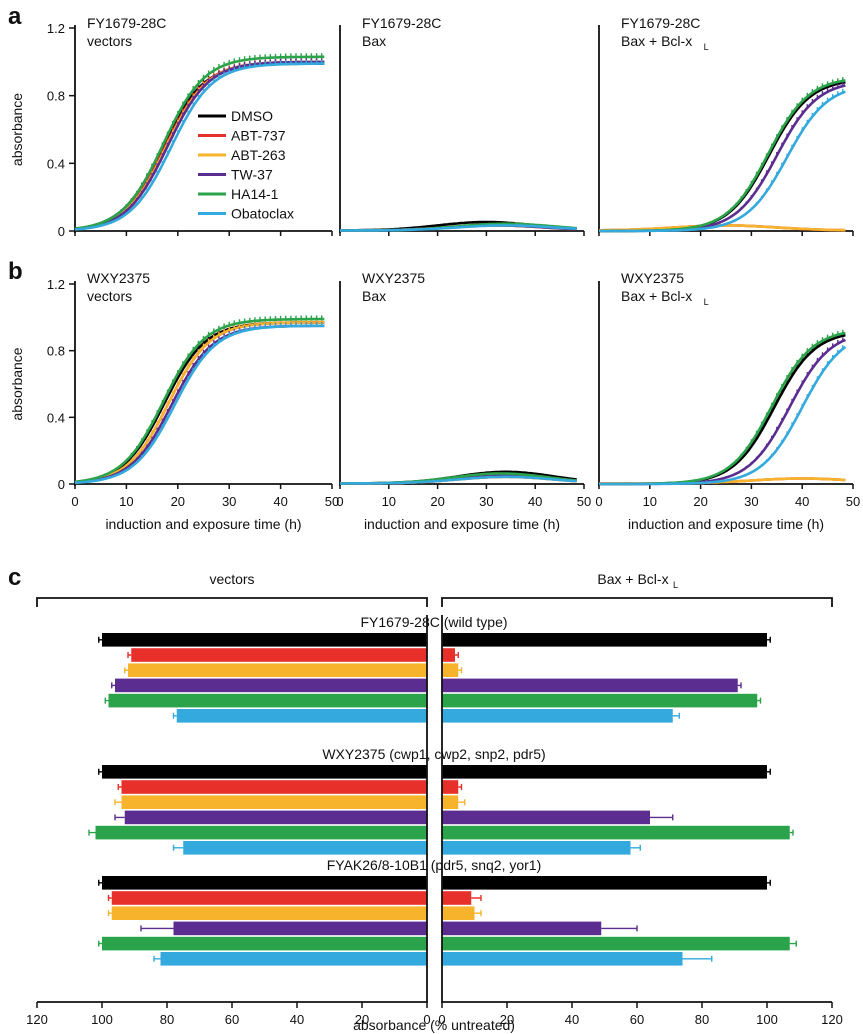 The width and height of the screenshot is (863, 1034). What do you see at coordinates (434, 865) in the screenshot?
I see `group-title: FYAK26/8-10B1 (pdr5, snq2, yor1)` at bounding box center [434, 865].